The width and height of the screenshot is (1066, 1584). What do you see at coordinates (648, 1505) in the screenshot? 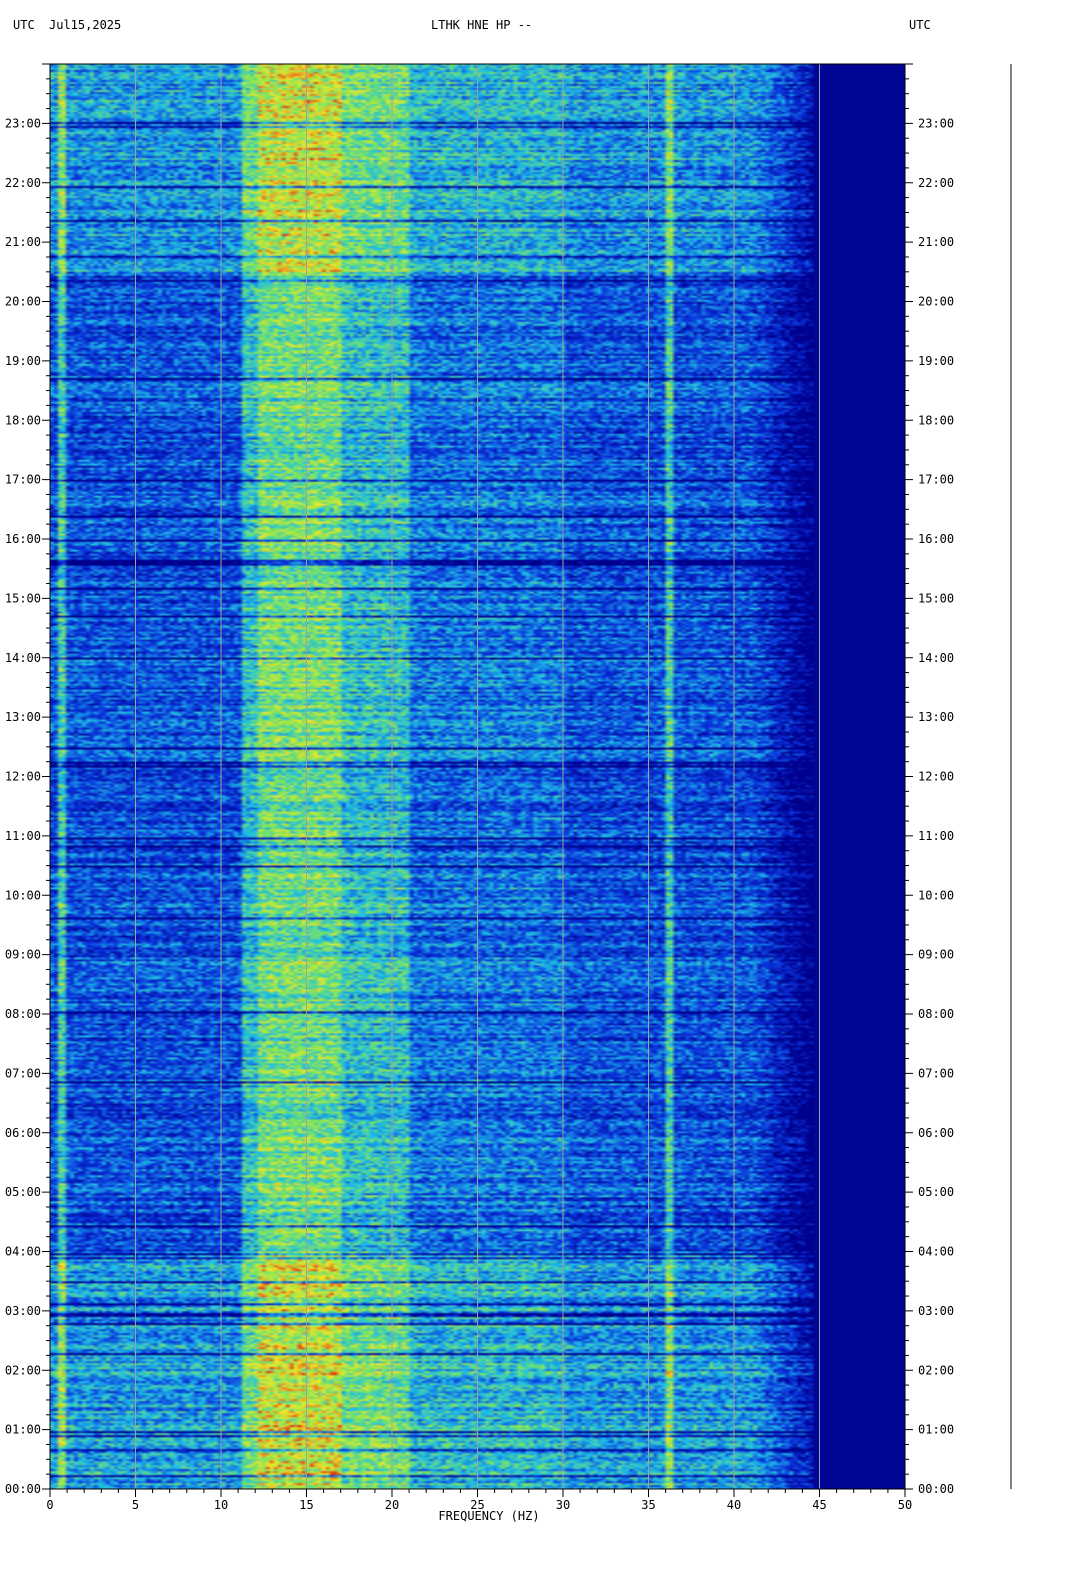
I see `x-tick-label: 35` at bounding box center [648, 1505].